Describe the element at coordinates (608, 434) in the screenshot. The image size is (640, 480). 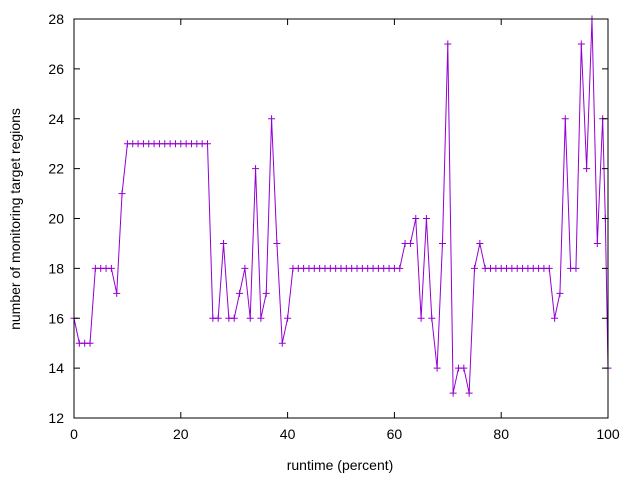
I see `x-tick-label: 100` at that location.